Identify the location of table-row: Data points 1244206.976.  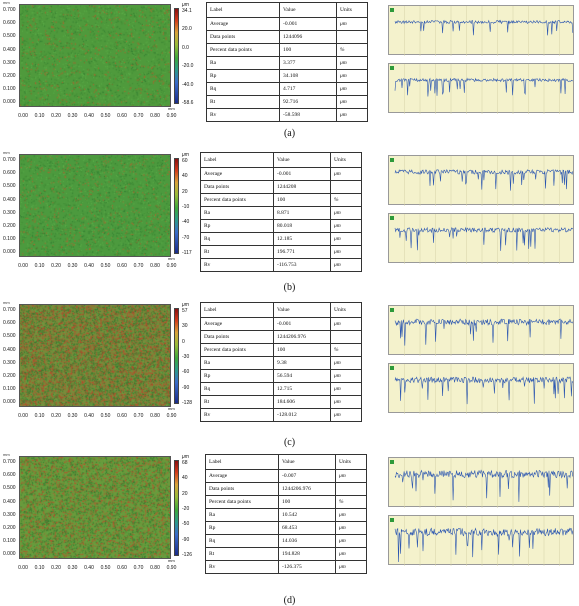
(281, 337).